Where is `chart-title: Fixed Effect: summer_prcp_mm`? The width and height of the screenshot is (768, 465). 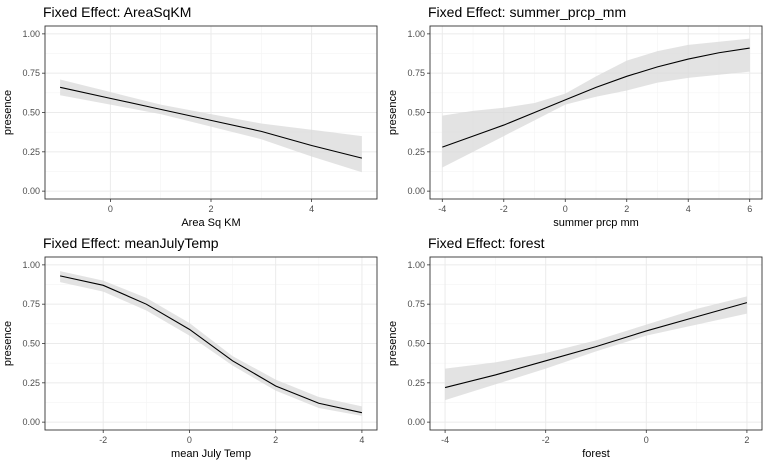 chart-title: Fixed Effect: summer_prcp_mm is located at coordinates (527, 12).